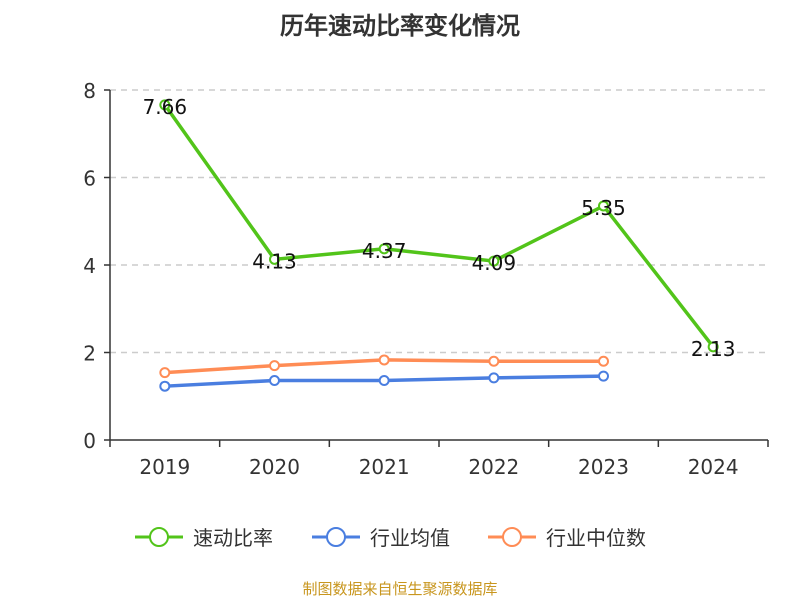 The width and height of the screenshot is (800, 600). I want to click on x-tick-label: 2021, so click(384, 467).